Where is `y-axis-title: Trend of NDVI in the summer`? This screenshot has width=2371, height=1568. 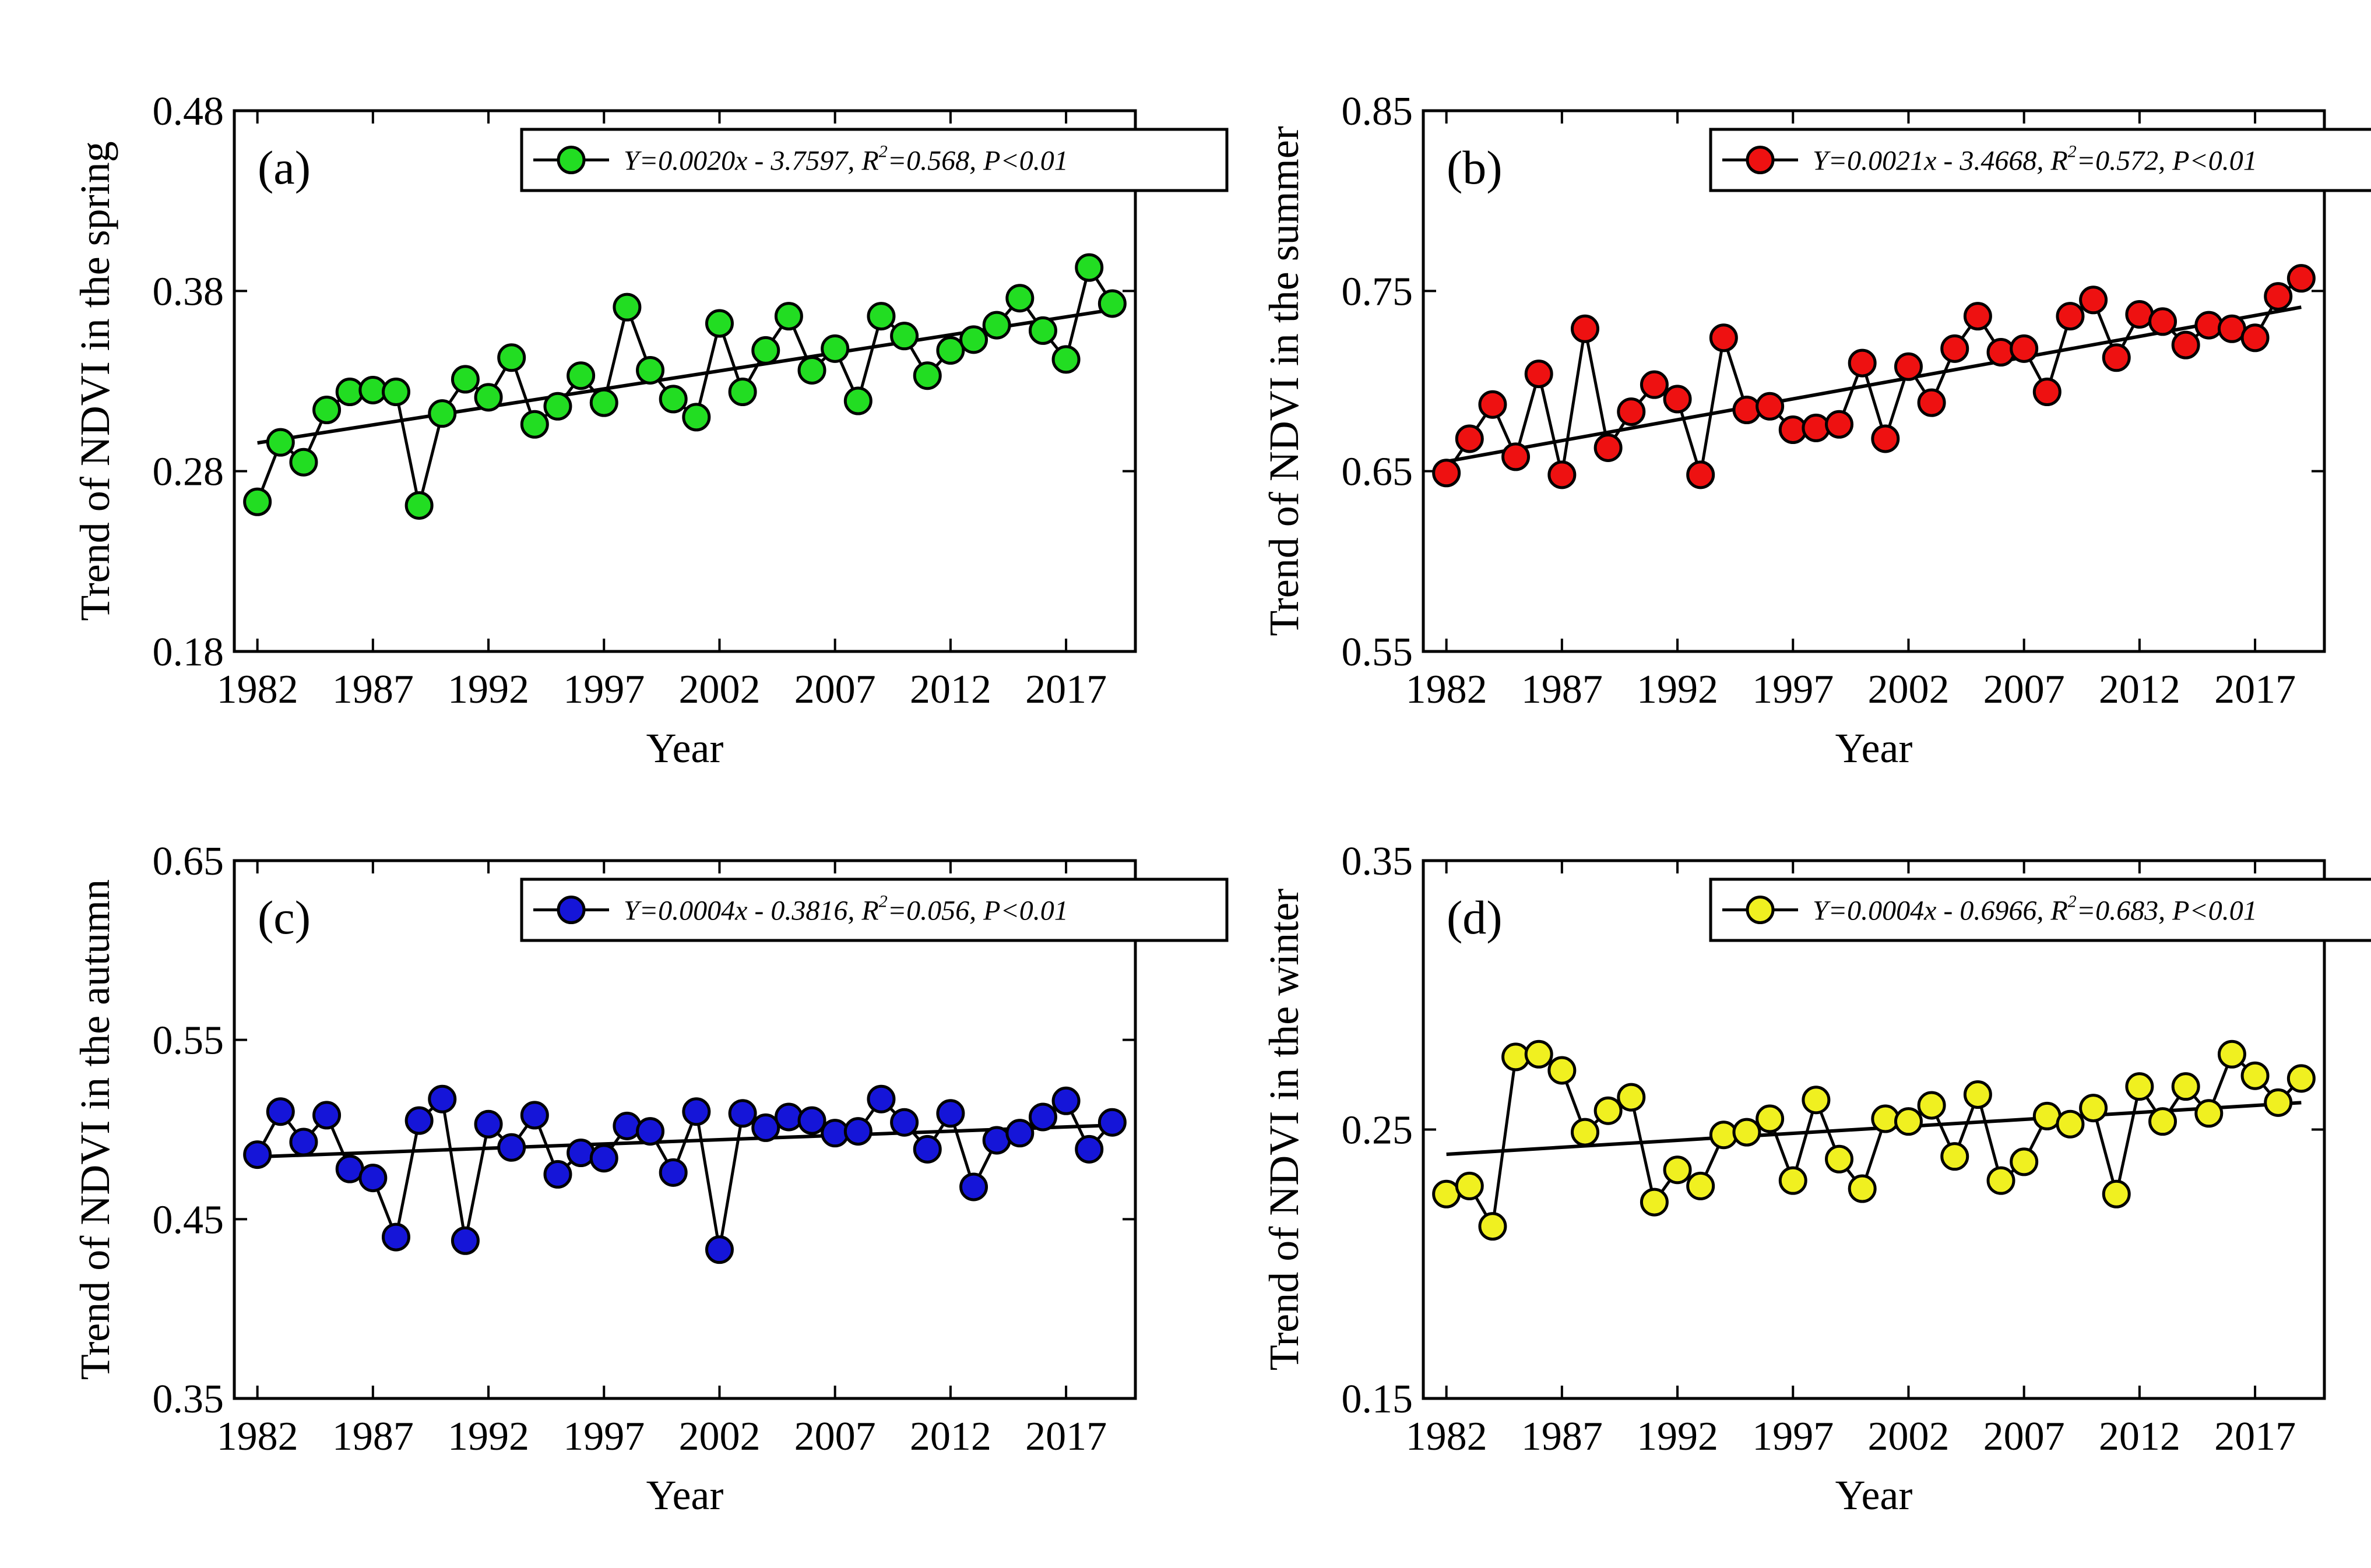
y-axis-title: Trend of NDVI in the summer is located at coordinates (1284, 381).